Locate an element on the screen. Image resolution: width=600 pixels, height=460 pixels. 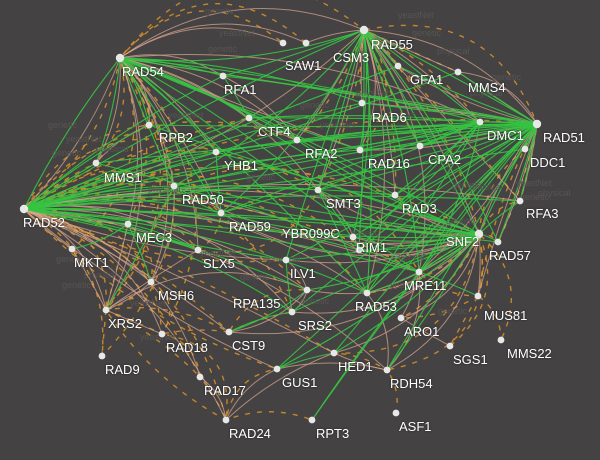
graph-node-rad52 is located at coordinates (24, 209).